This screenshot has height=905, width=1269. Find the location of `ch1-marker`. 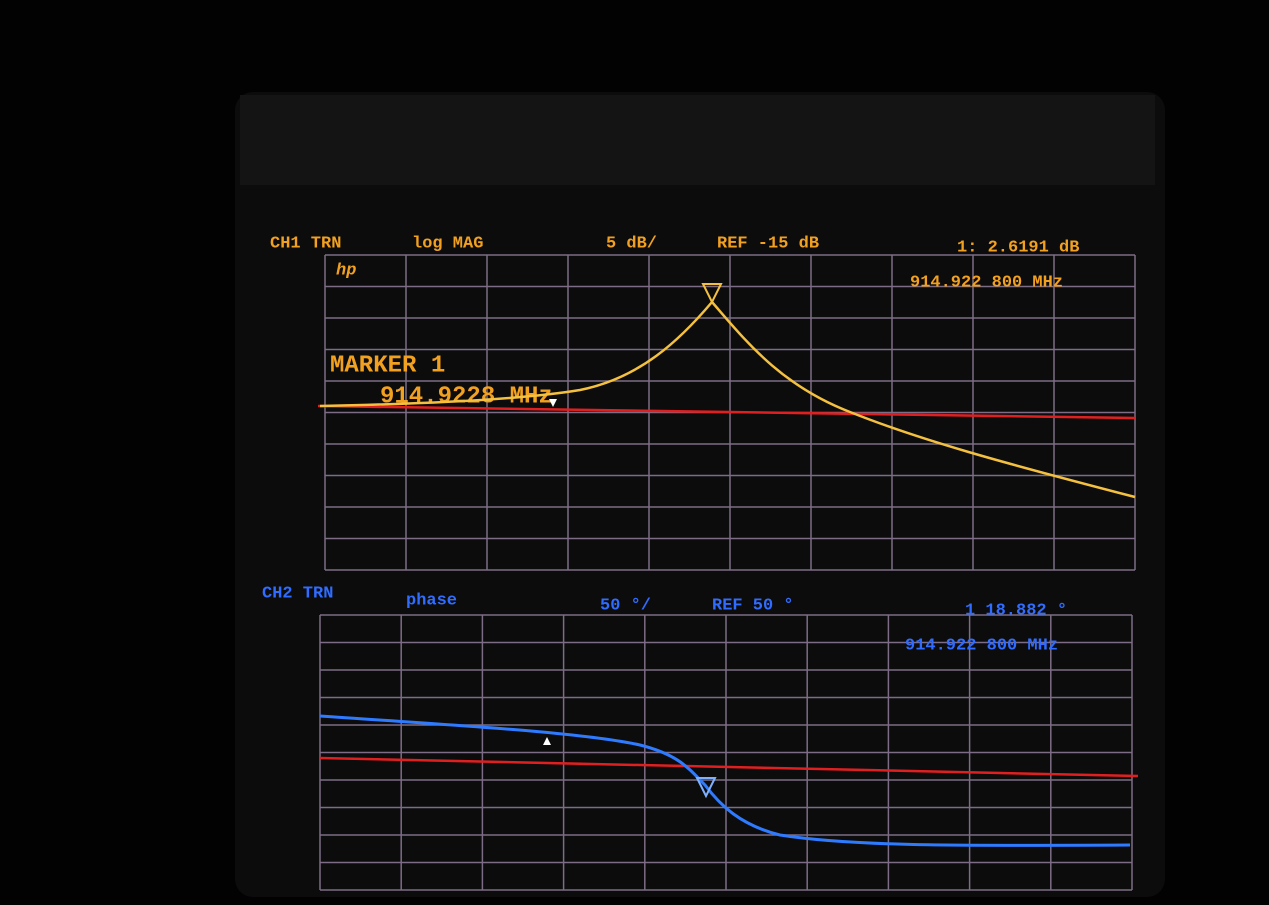

ch1-marker is located at coordinates (712, 294).